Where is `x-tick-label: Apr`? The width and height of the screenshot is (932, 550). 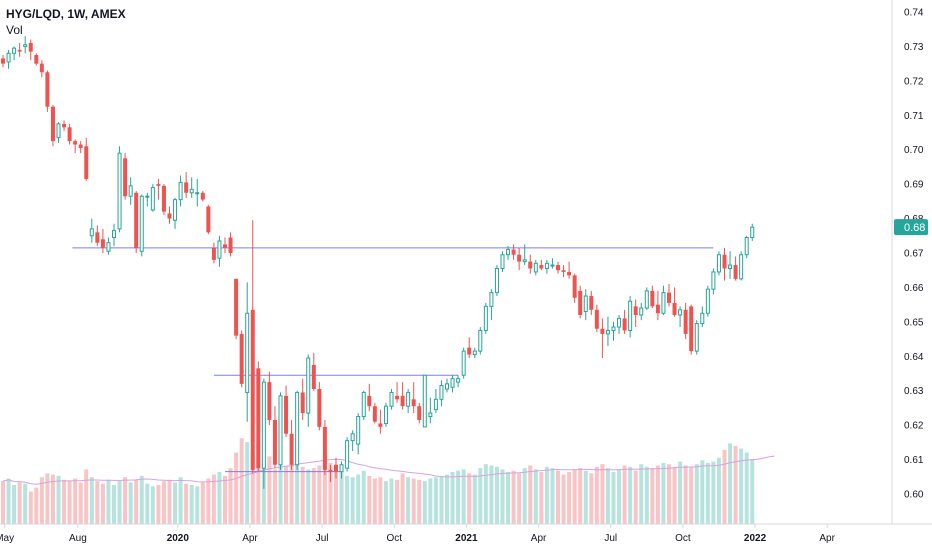
x-tick-label: Apr is located at coordinates (539, 538).